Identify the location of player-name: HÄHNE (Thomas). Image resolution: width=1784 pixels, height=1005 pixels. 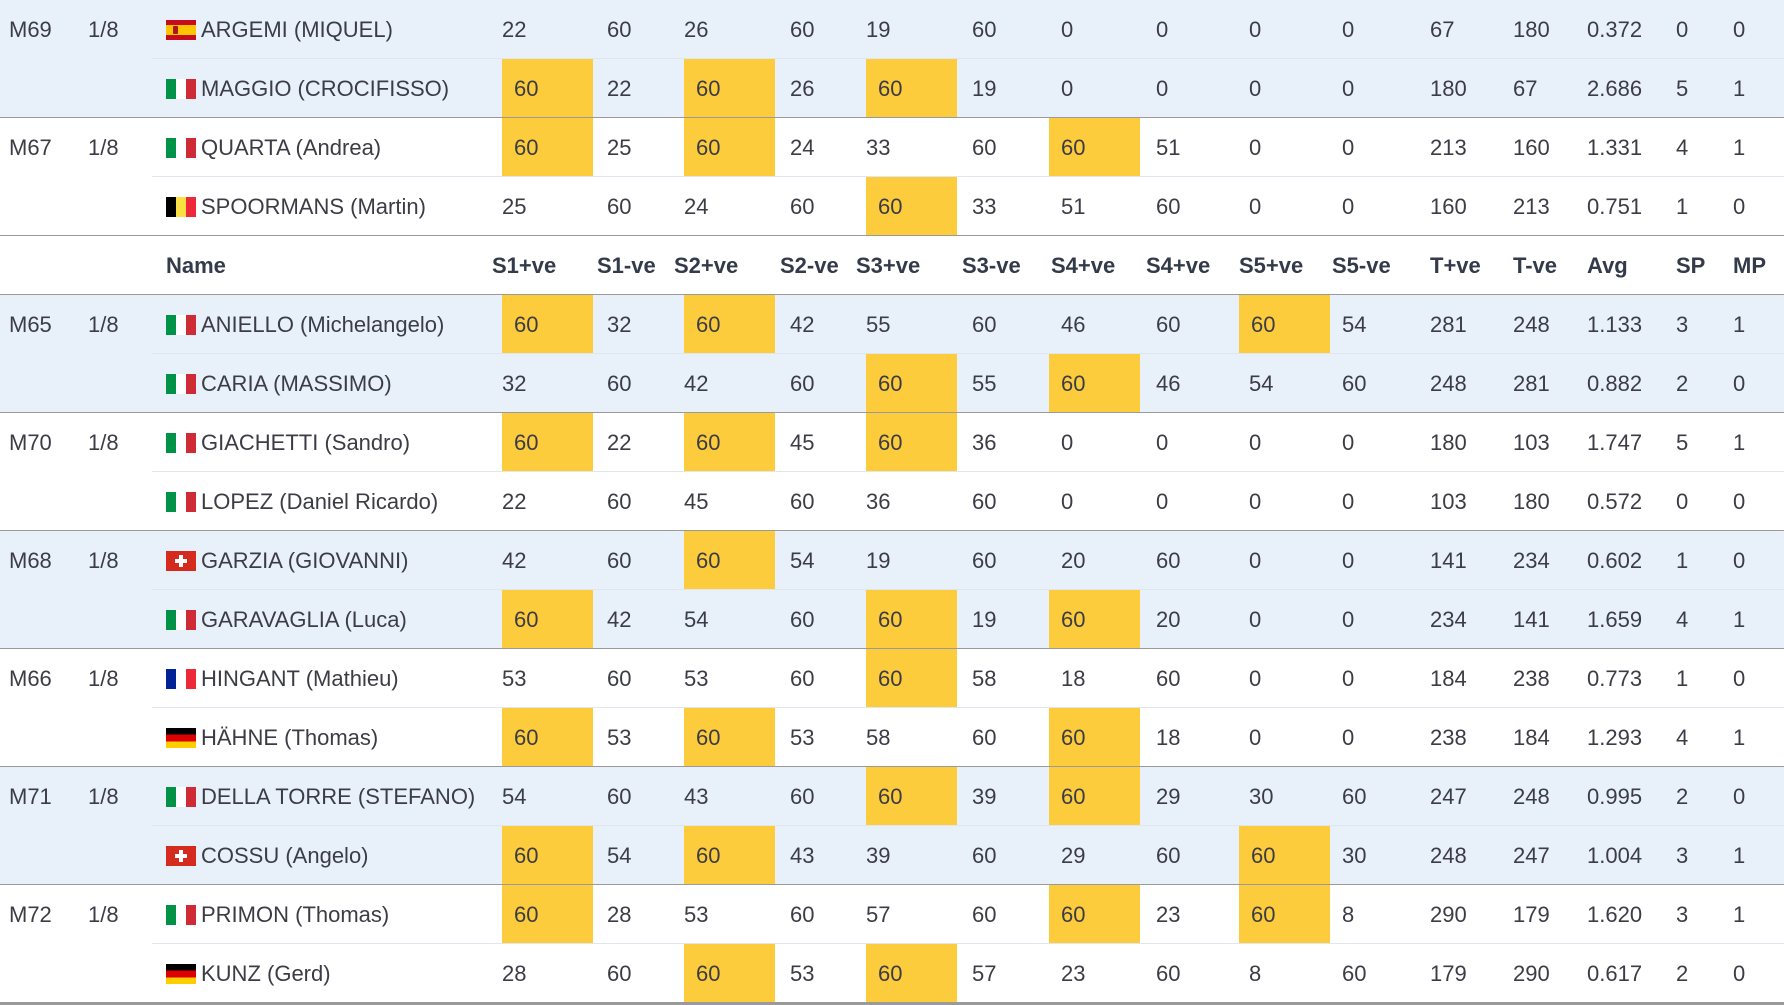
(290, 737).